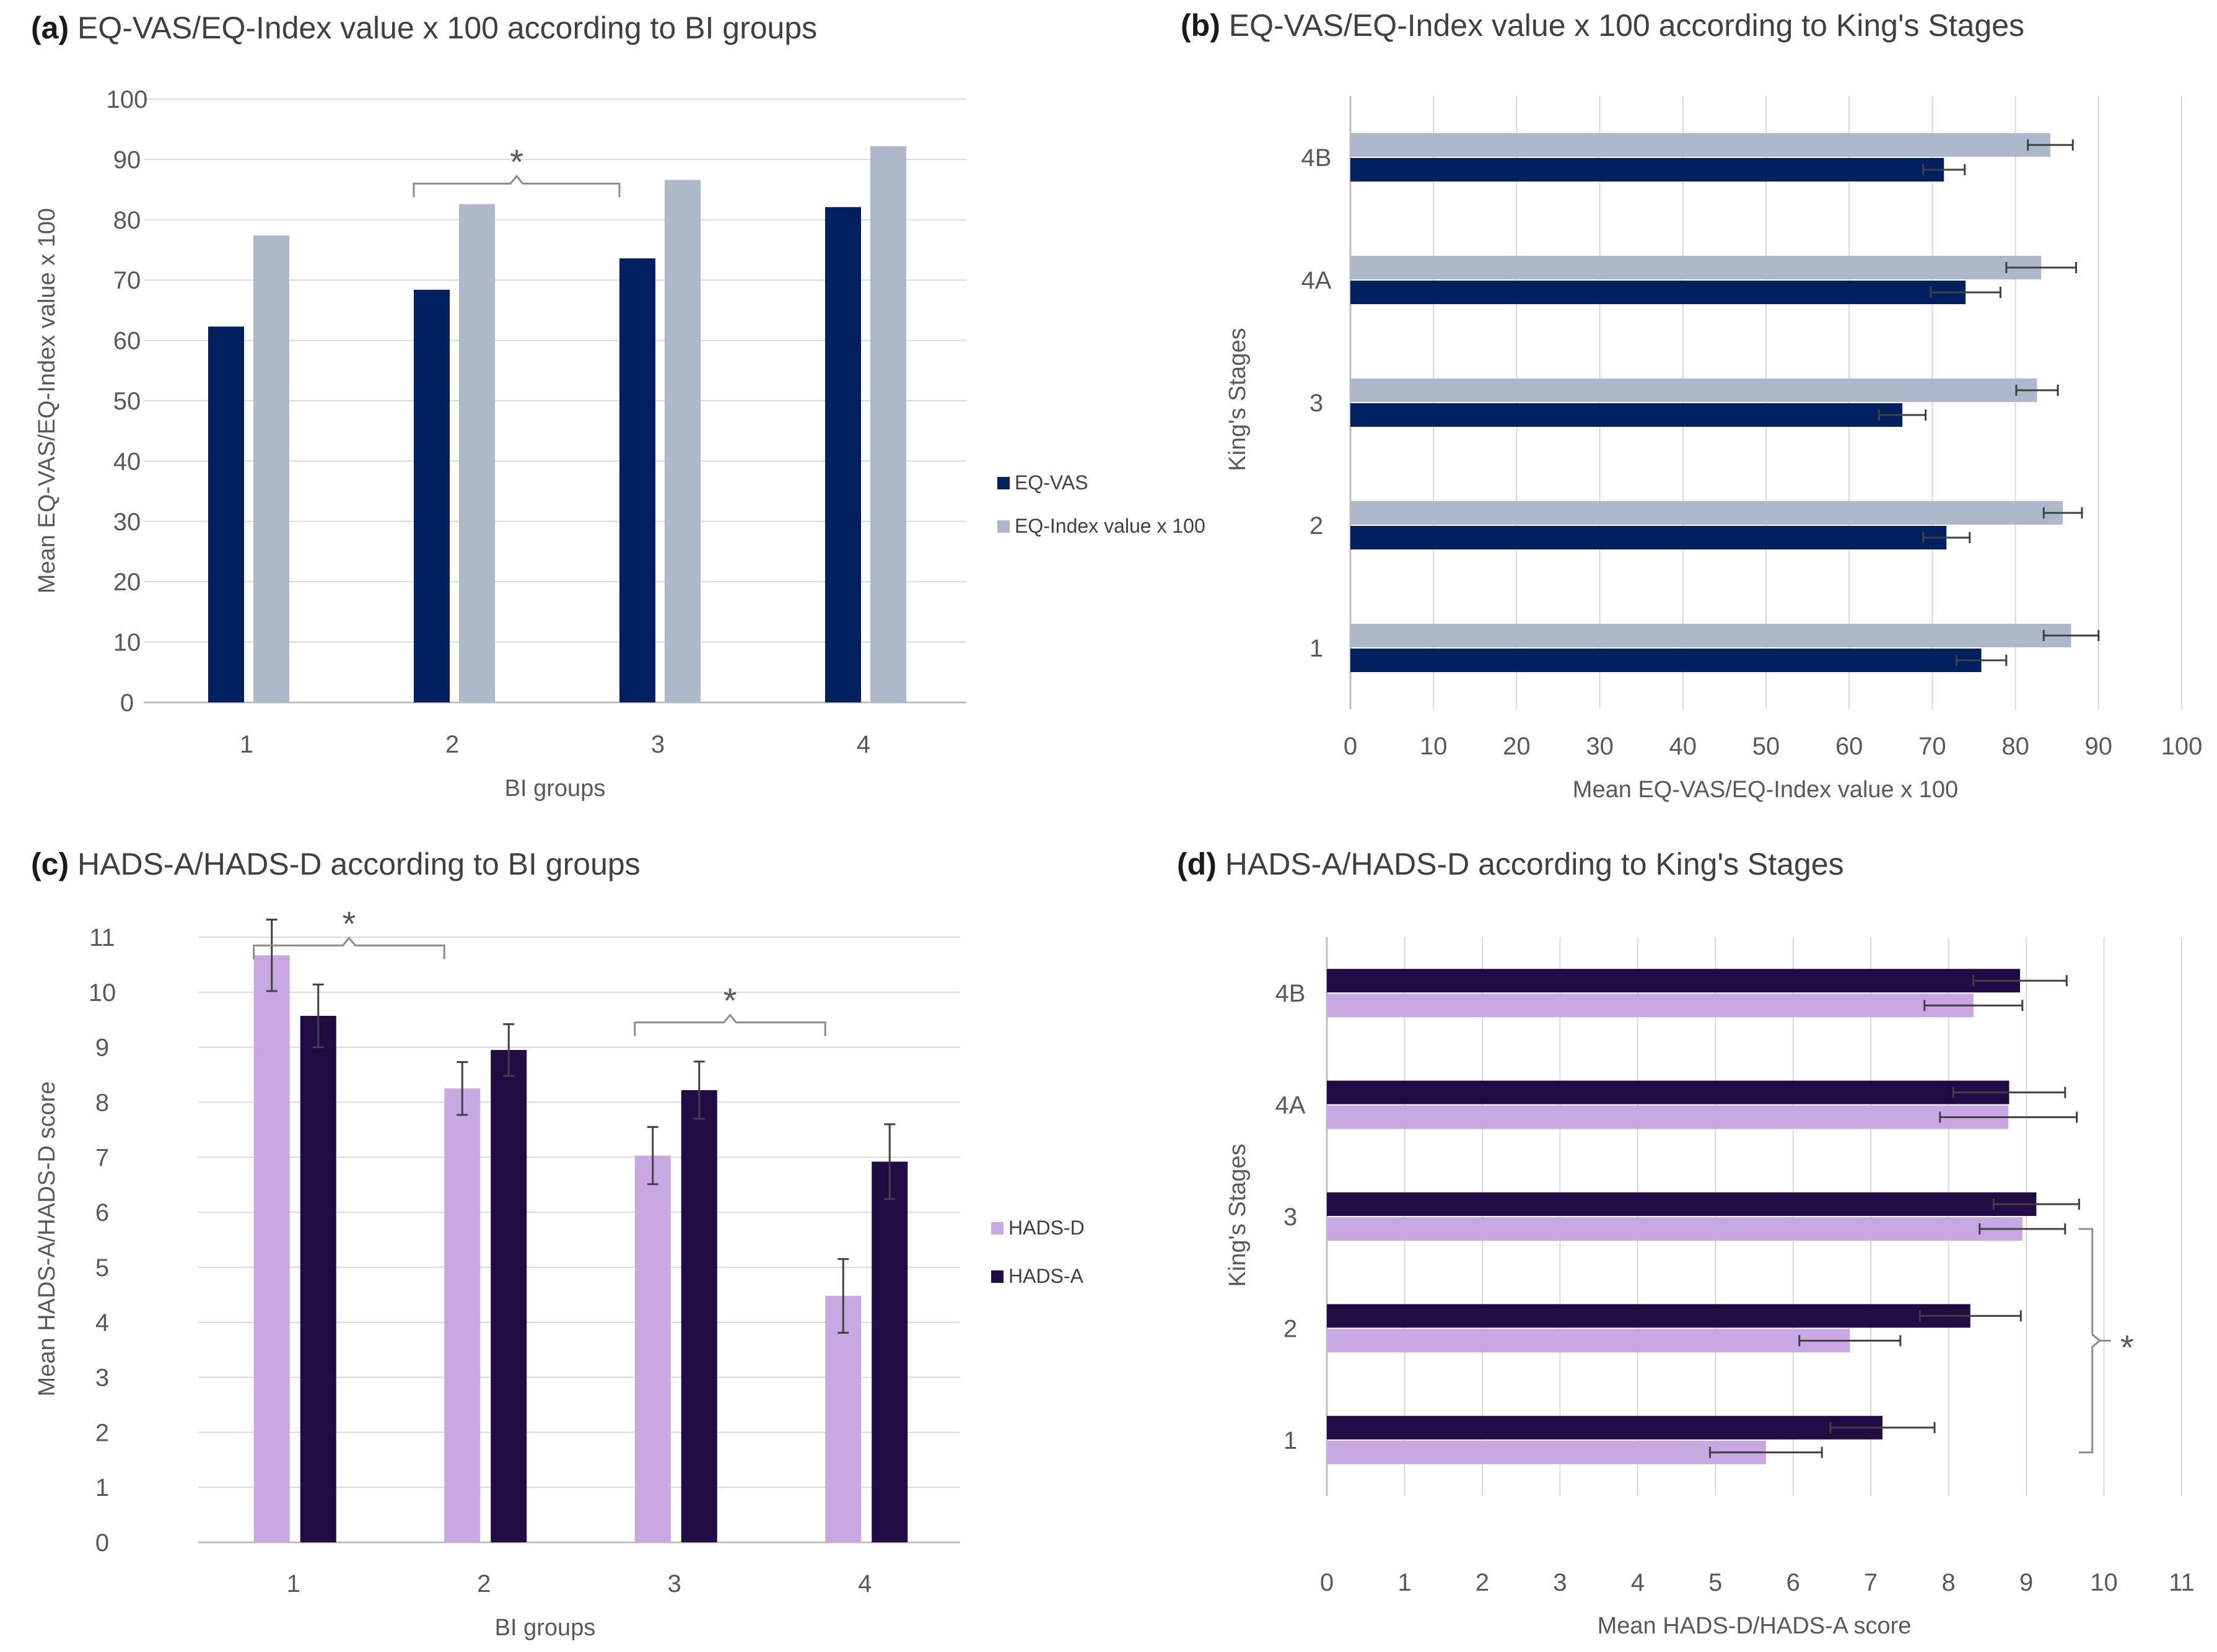 The height and width of the screenshot is (1652, 2217). Describe the element at coordinates (102, 938) in the screenshot. I see `y-tick-label: 11` at that location.